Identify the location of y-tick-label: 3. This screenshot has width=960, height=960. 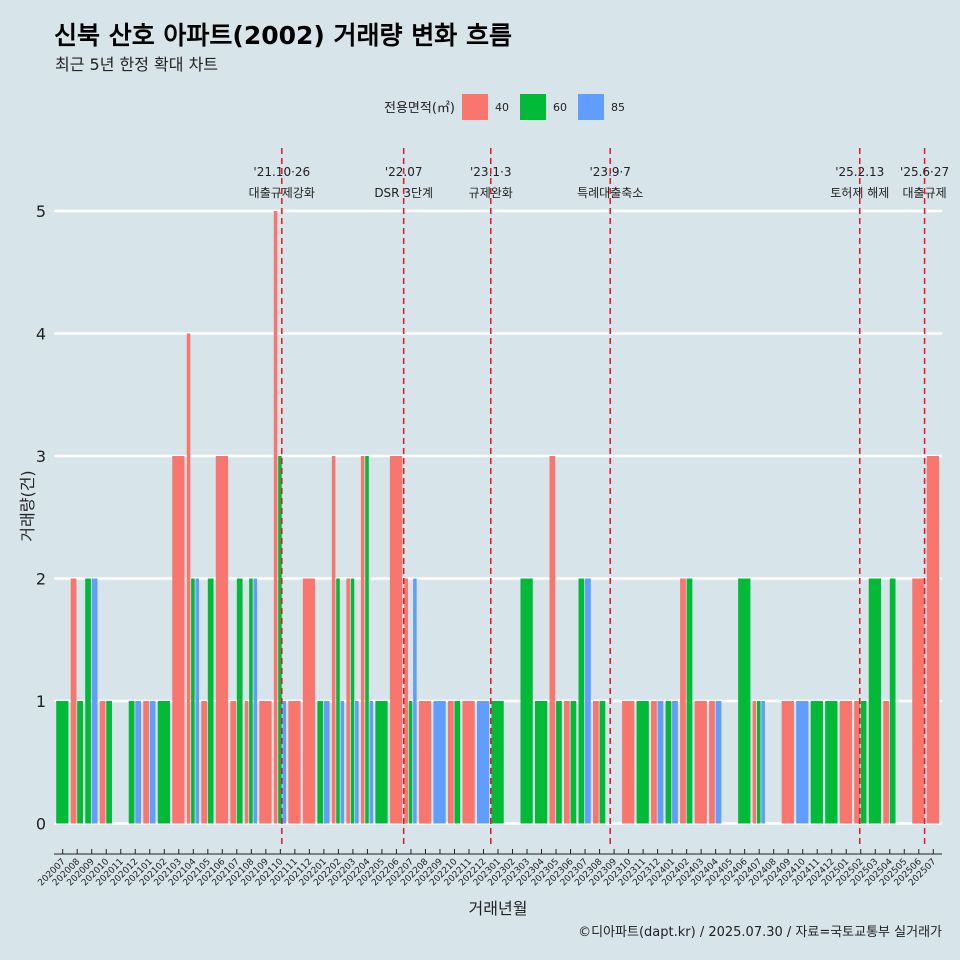
(41, 456).